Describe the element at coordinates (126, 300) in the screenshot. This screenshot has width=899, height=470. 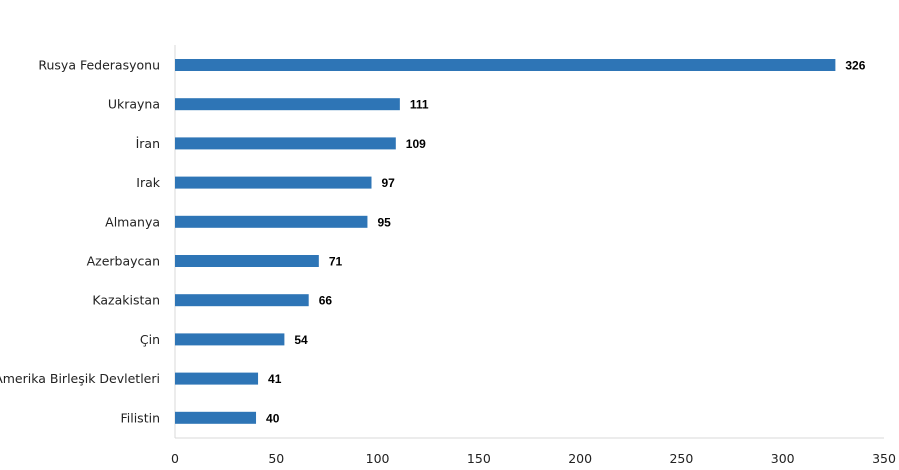
I see `category-label: Kazakistan` at that location.